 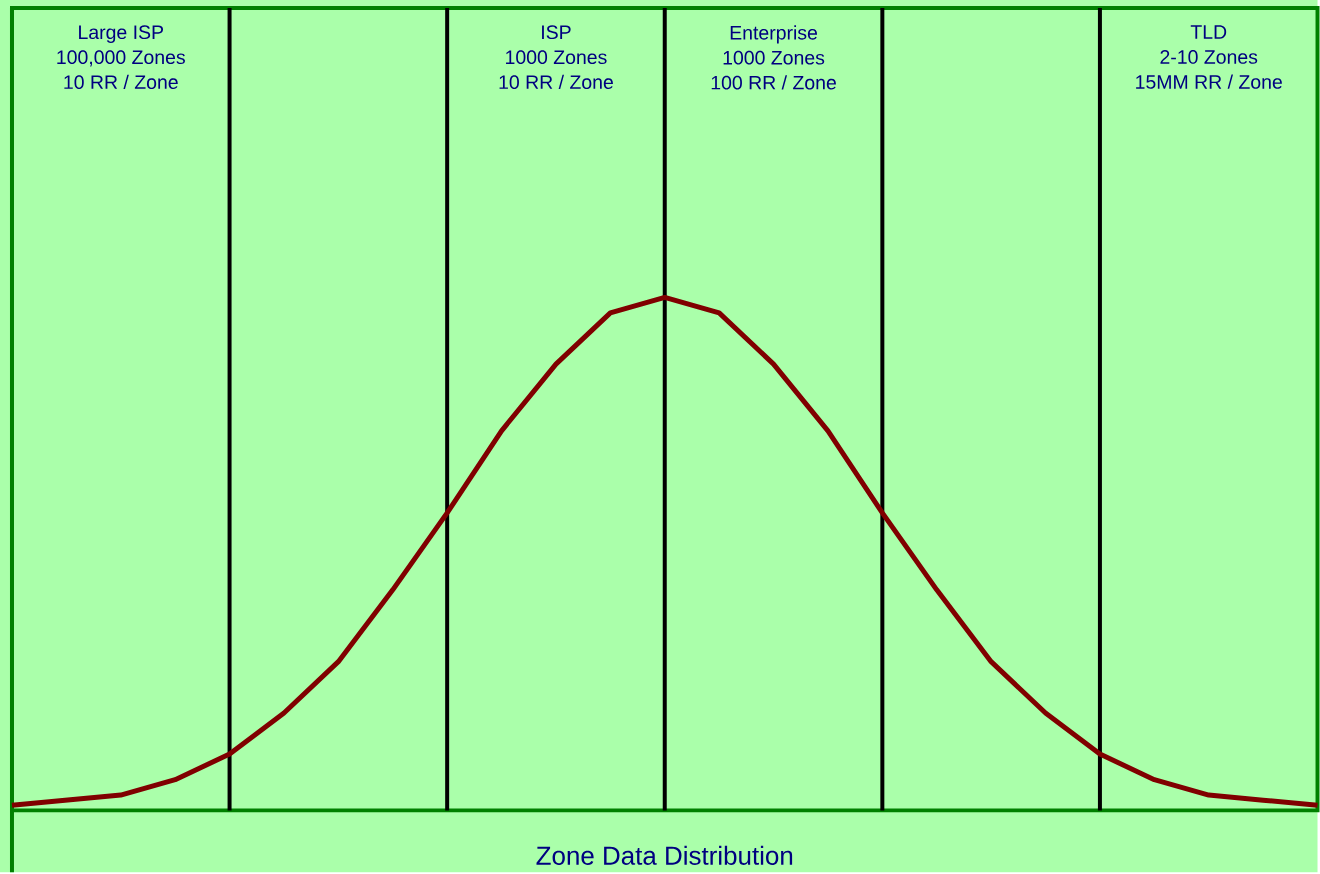 I want to click on text: Enterprise, so click(x=774, y=34).